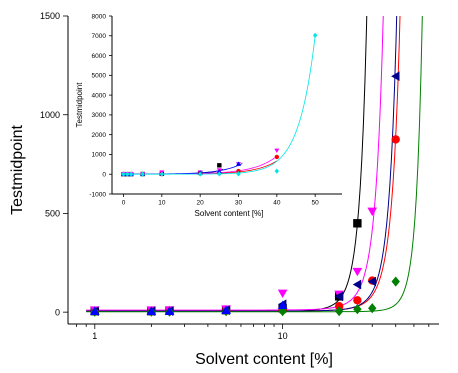 This screenshot has width=458, height=373. What do you see at coordinates (79, 105) in the screenshot?
I see `inset-y-axis-label: Testmidpoint` at bounding box center [79, 105].